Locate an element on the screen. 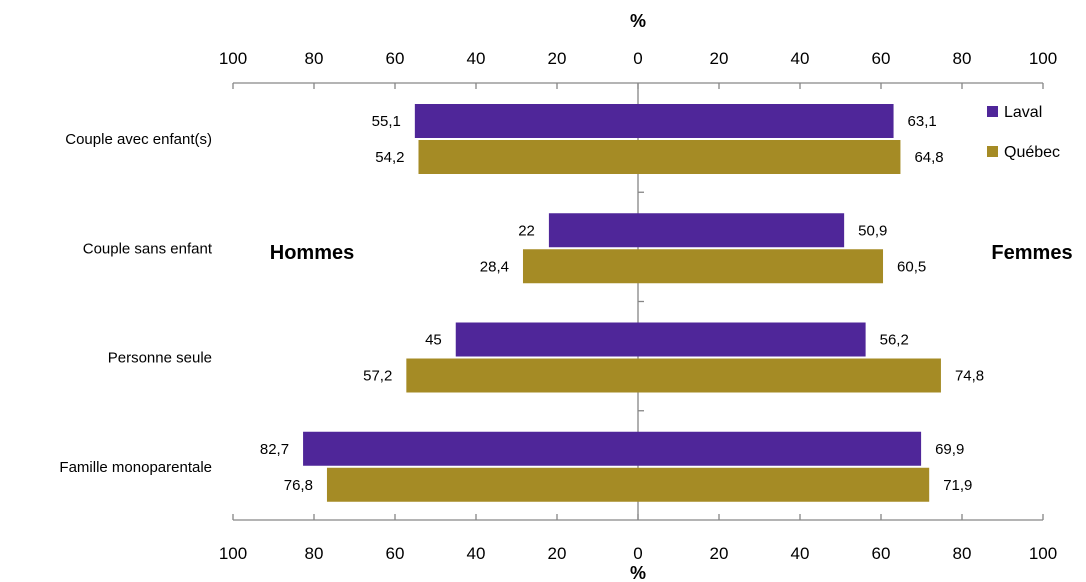  top-tick-label: 0 is located at coordinates (637, 58).